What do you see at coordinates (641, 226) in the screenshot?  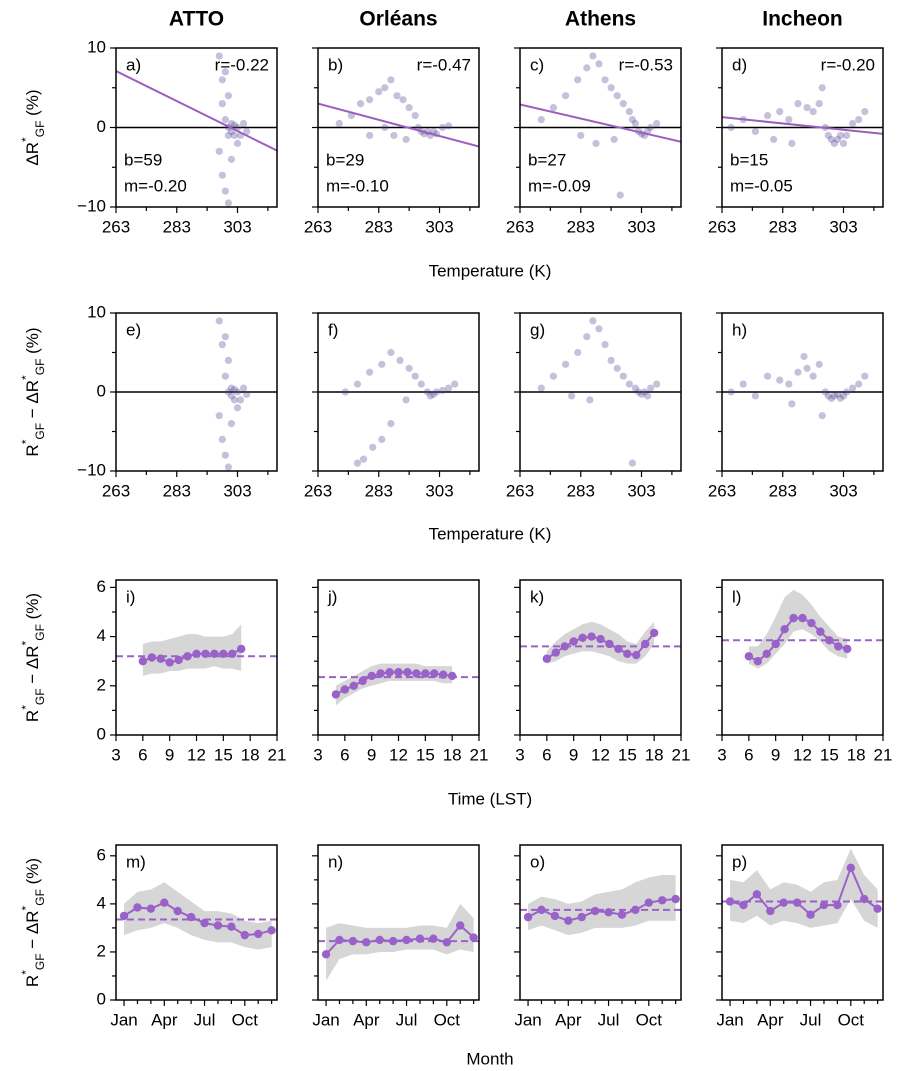 I see `x-tick-label: 303` at bounding box center [641, 226].